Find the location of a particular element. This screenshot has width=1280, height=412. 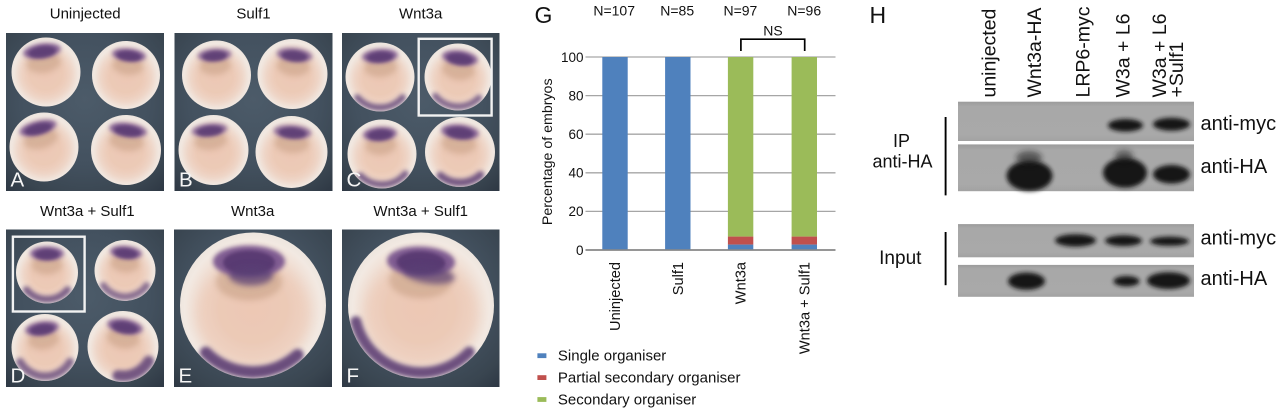

svg-text: A is located at coordinates (18, 180).